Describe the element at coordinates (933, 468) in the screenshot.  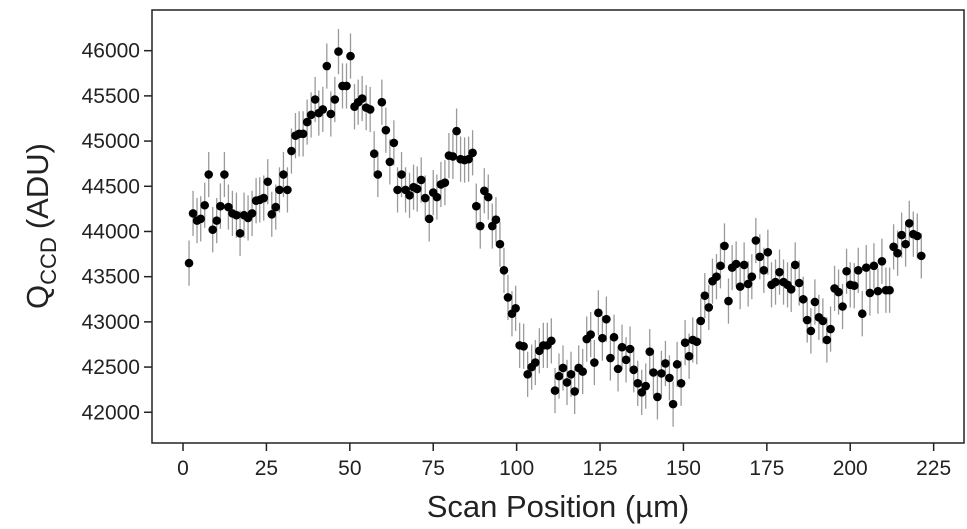
I see `x-tick-label: 225` at that location.